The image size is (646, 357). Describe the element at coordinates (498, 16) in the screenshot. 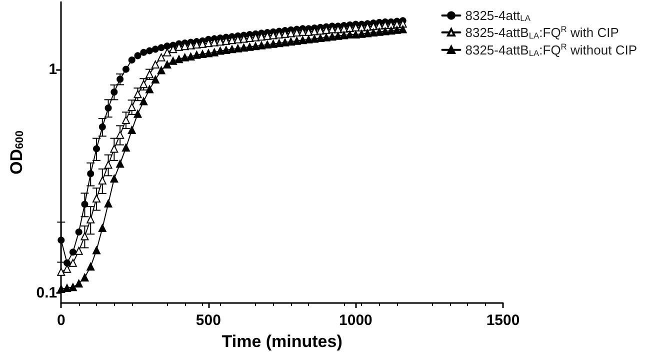

I see `legend-label: 8325-4attLA` at that location.